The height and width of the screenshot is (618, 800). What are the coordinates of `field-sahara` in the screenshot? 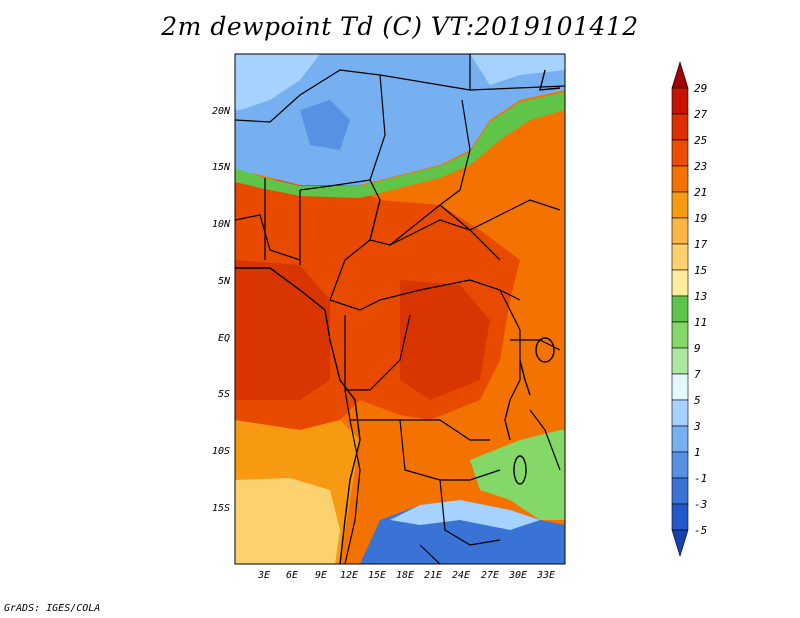 It's located at (400, 119).